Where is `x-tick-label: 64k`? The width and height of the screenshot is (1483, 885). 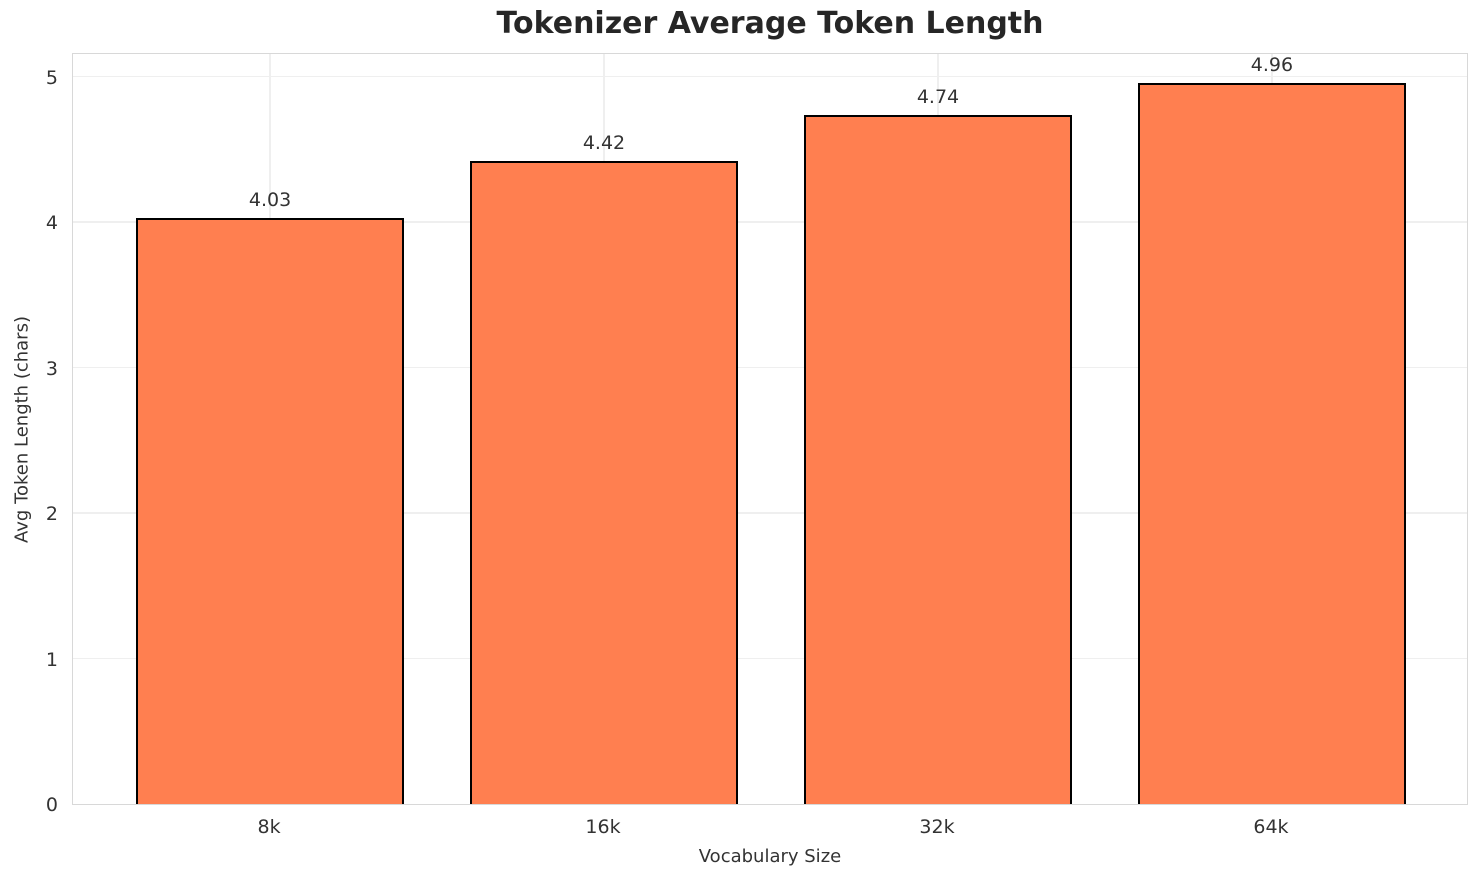
x-tick-label: 64k is located at coordinates (1271, 827).